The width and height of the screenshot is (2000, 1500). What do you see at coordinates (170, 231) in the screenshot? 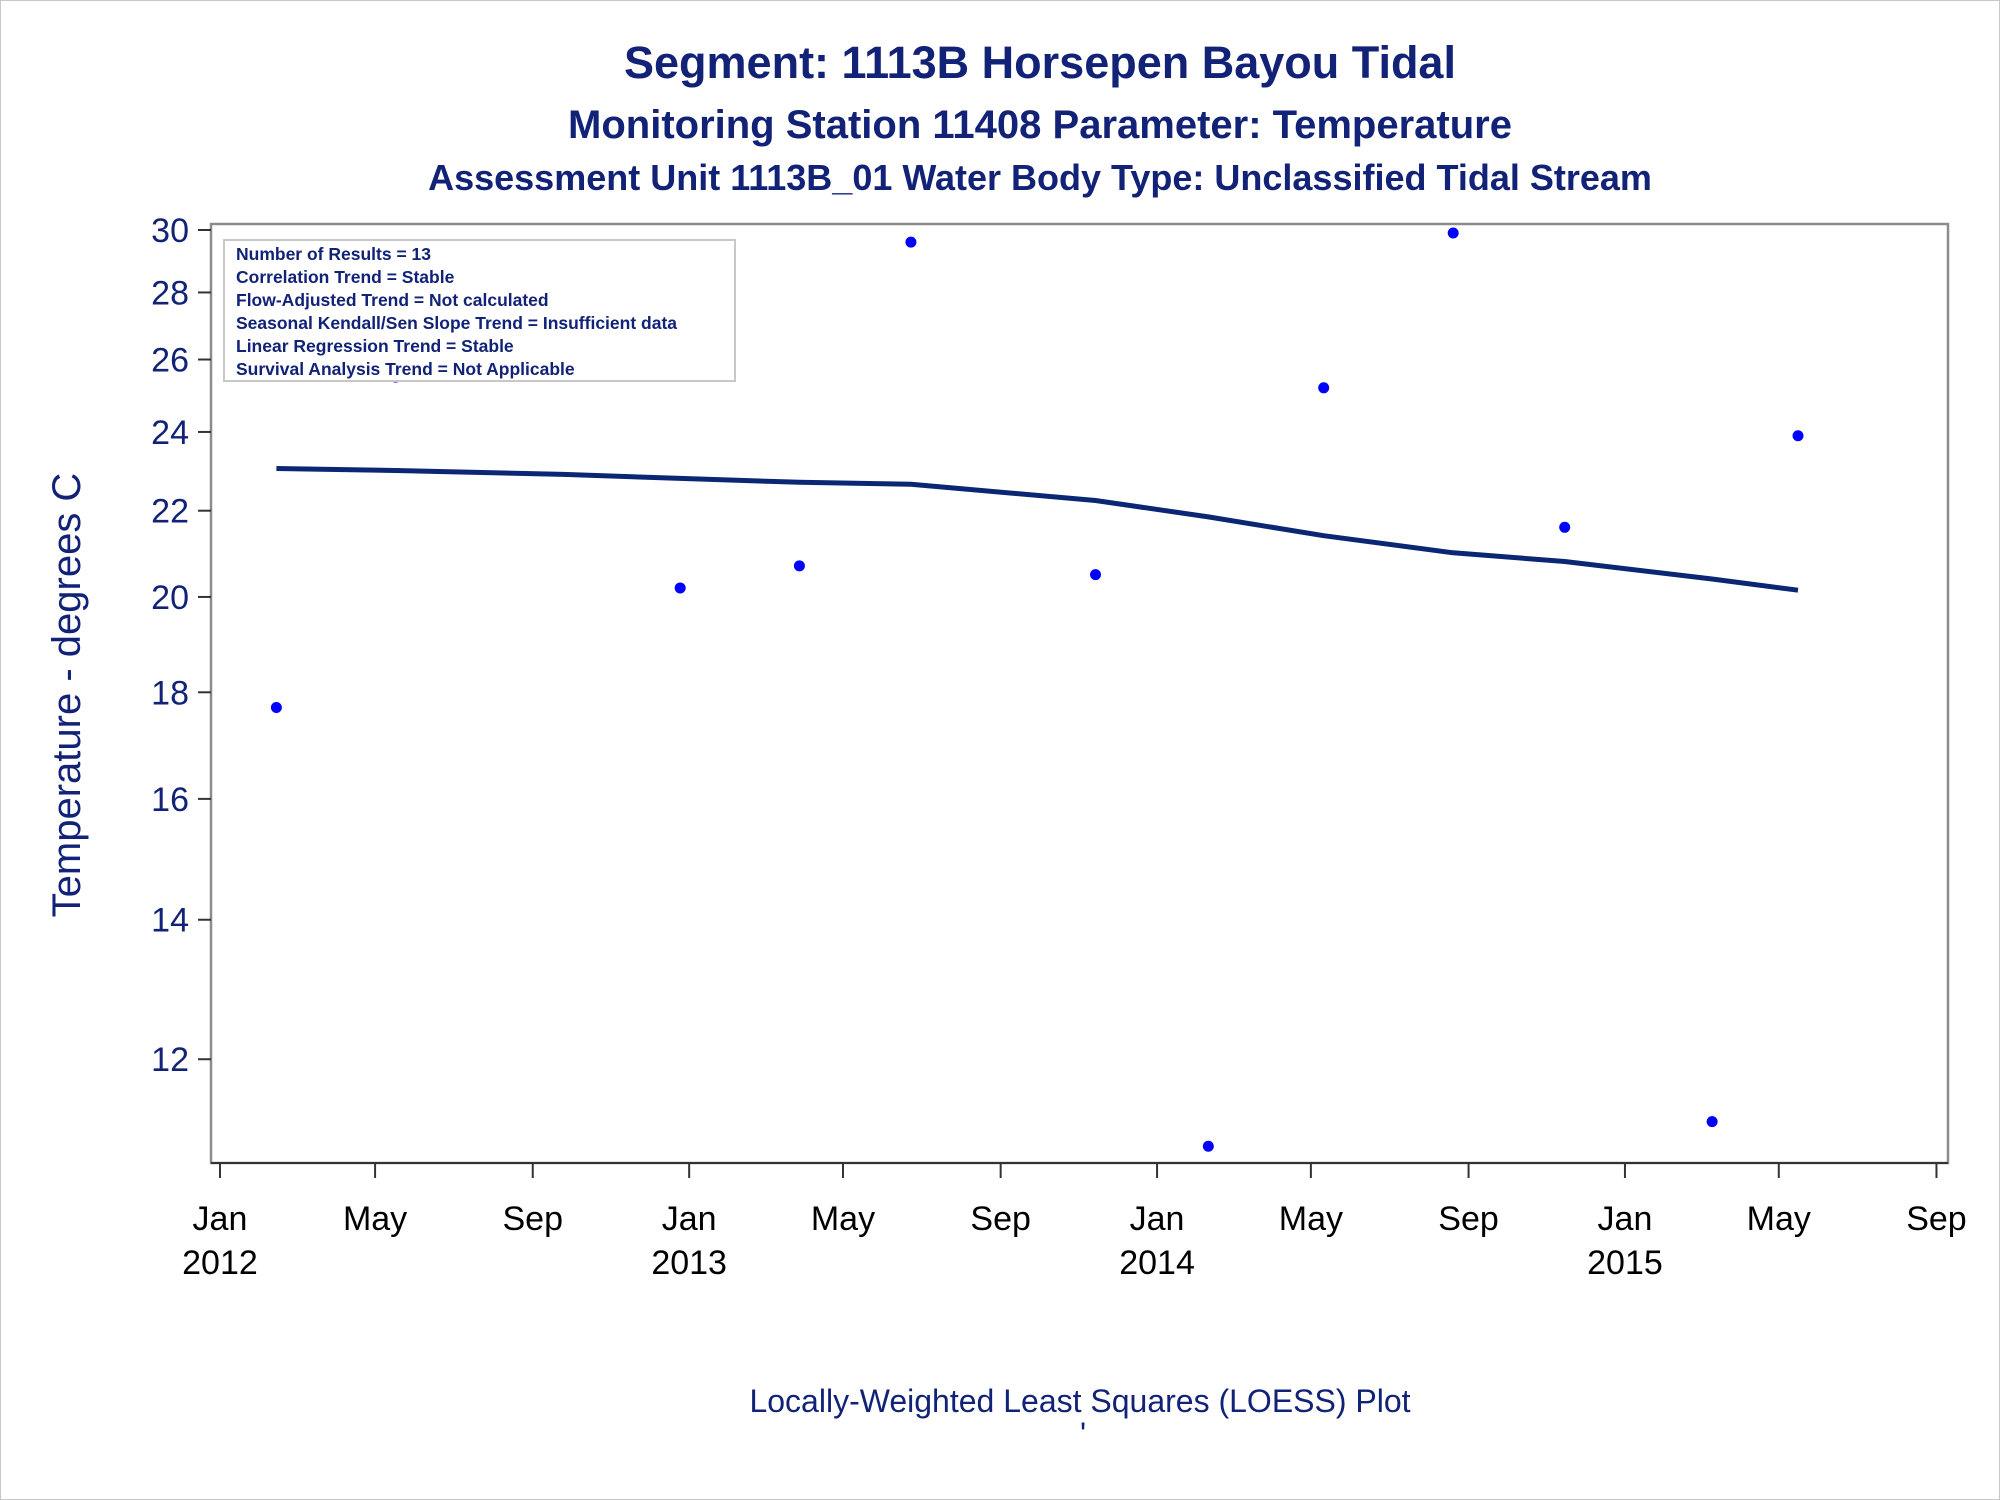
I see `y-tick-label: 30` at bounding box center [170, 231].